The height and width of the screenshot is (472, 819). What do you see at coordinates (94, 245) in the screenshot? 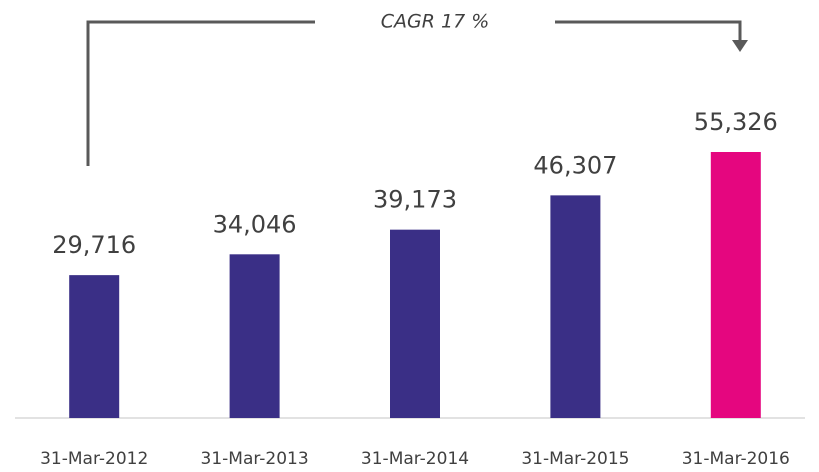
I see `value-label: 29,716` at bounding box center [94, 245].